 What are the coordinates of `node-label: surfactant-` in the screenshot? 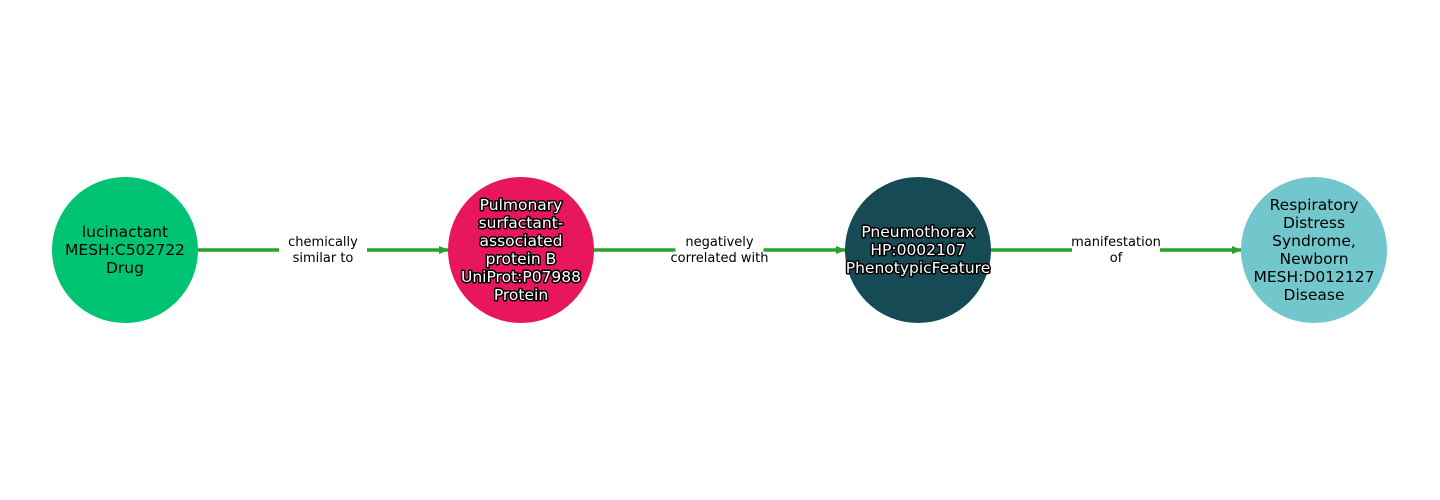 It's located at (521, 223).